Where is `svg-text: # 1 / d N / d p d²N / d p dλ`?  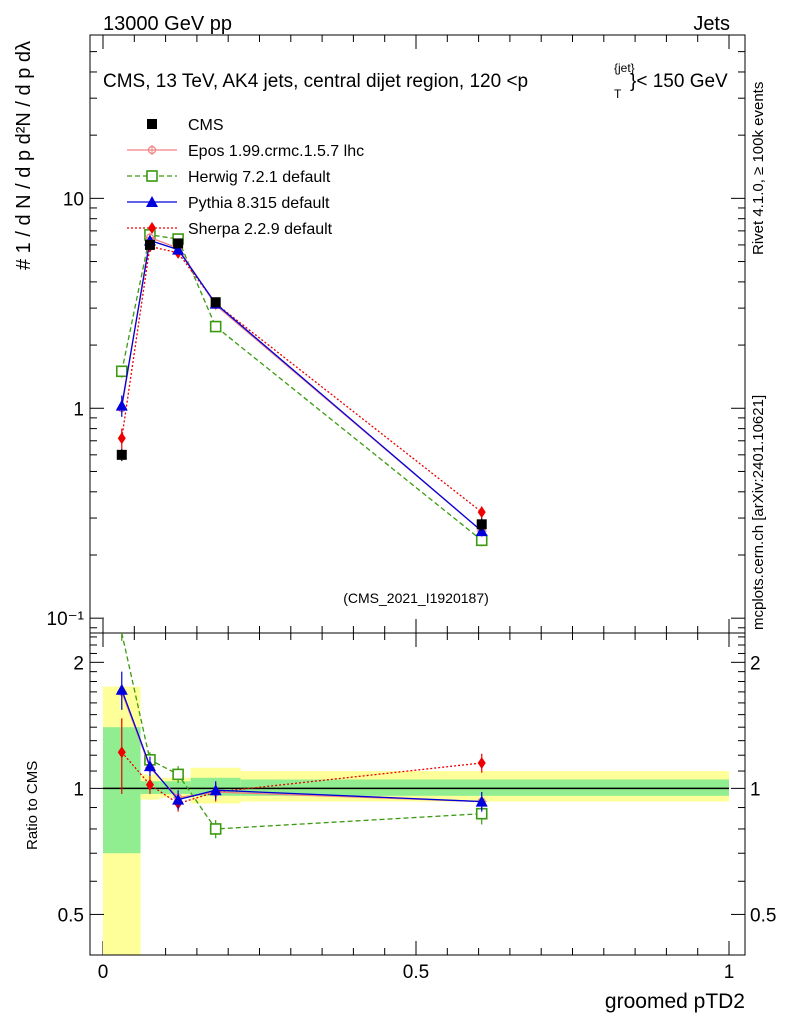 svg-text: # 1 / d N / d p d²N / d p dλ is located at coordinates (24, 155).